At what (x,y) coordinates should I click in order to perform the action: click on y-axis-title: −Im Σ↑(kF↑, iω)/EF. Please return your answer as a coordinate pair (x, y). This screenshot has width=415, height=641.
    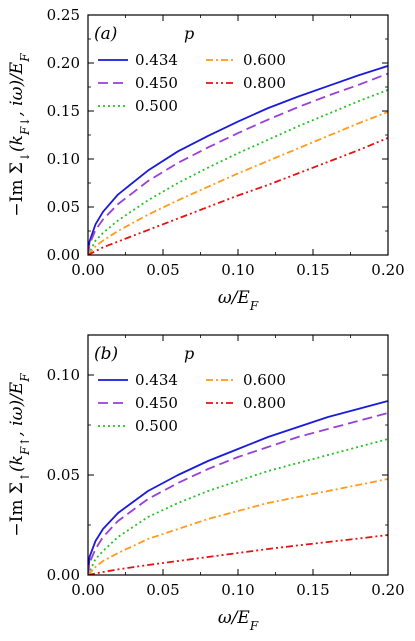
    Looking at the image, I should click on (19, 455).